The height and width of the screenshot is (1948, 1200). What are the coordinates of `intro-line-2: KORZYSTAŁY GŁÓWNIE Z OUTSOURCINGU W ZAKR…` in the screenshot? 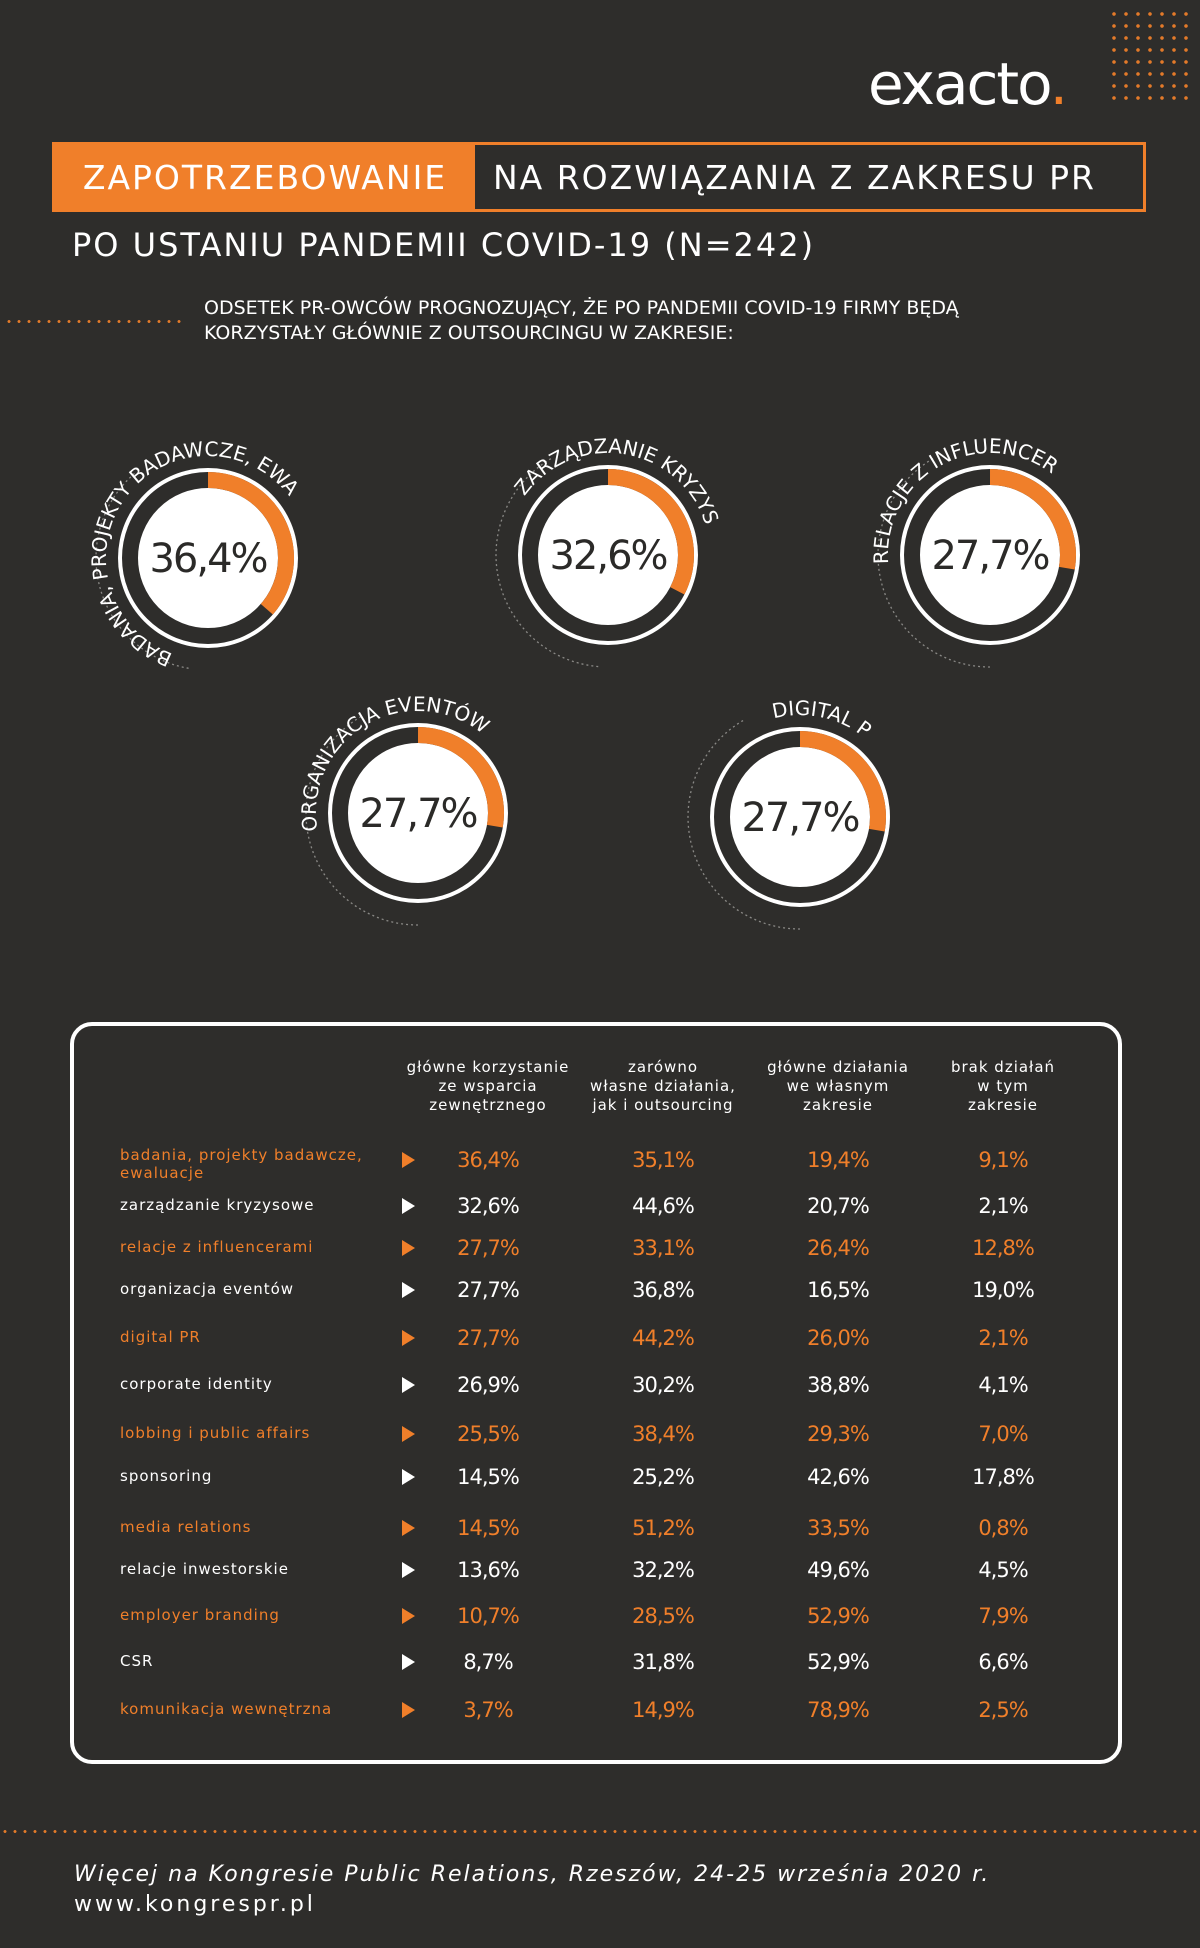 It's located at (469, 333).